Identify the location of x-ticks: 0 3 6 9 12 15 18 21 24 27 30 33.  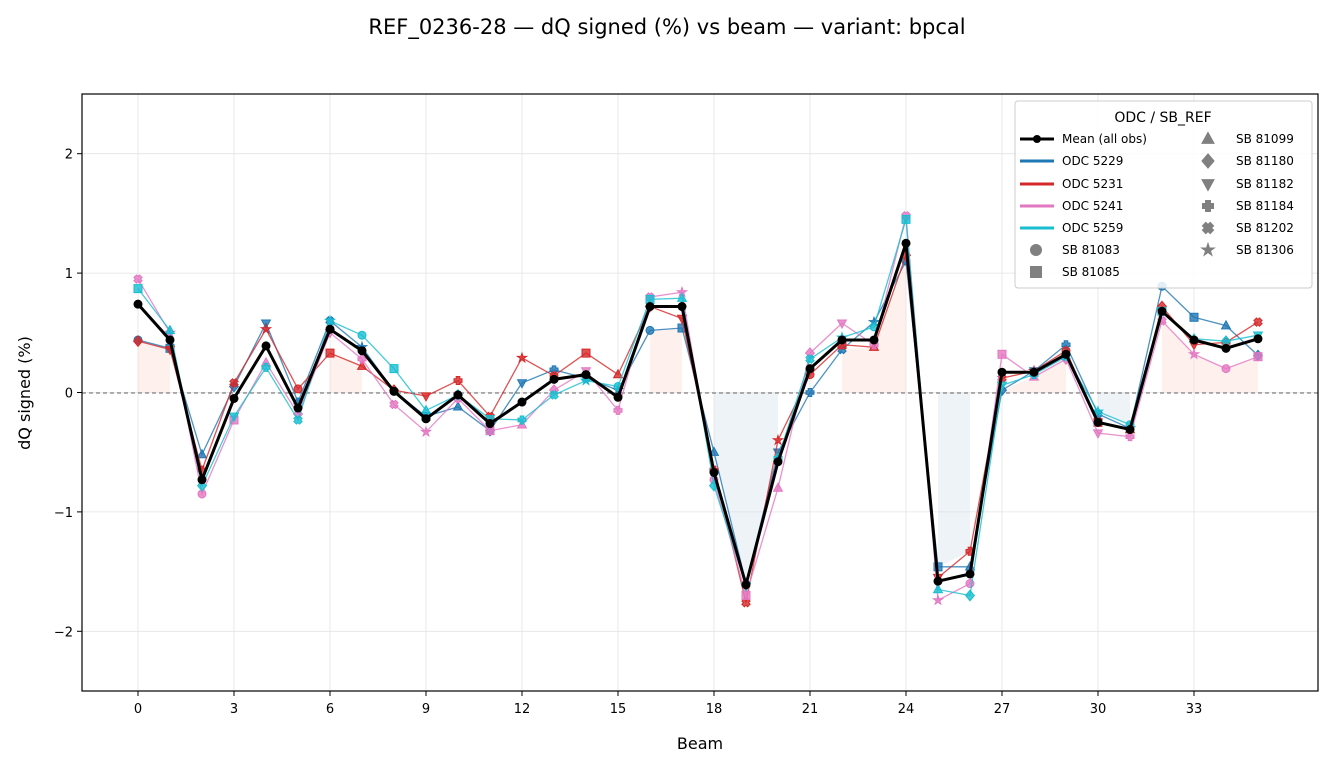
(668, 704).